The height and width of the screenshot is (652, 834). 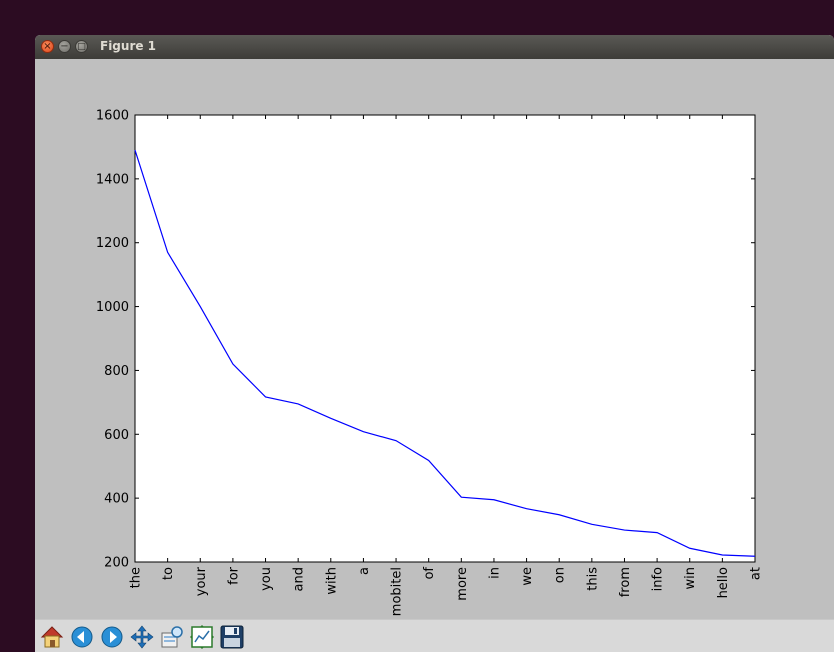 I want to click on x-tick-label: we, so click(x=527, y=576).